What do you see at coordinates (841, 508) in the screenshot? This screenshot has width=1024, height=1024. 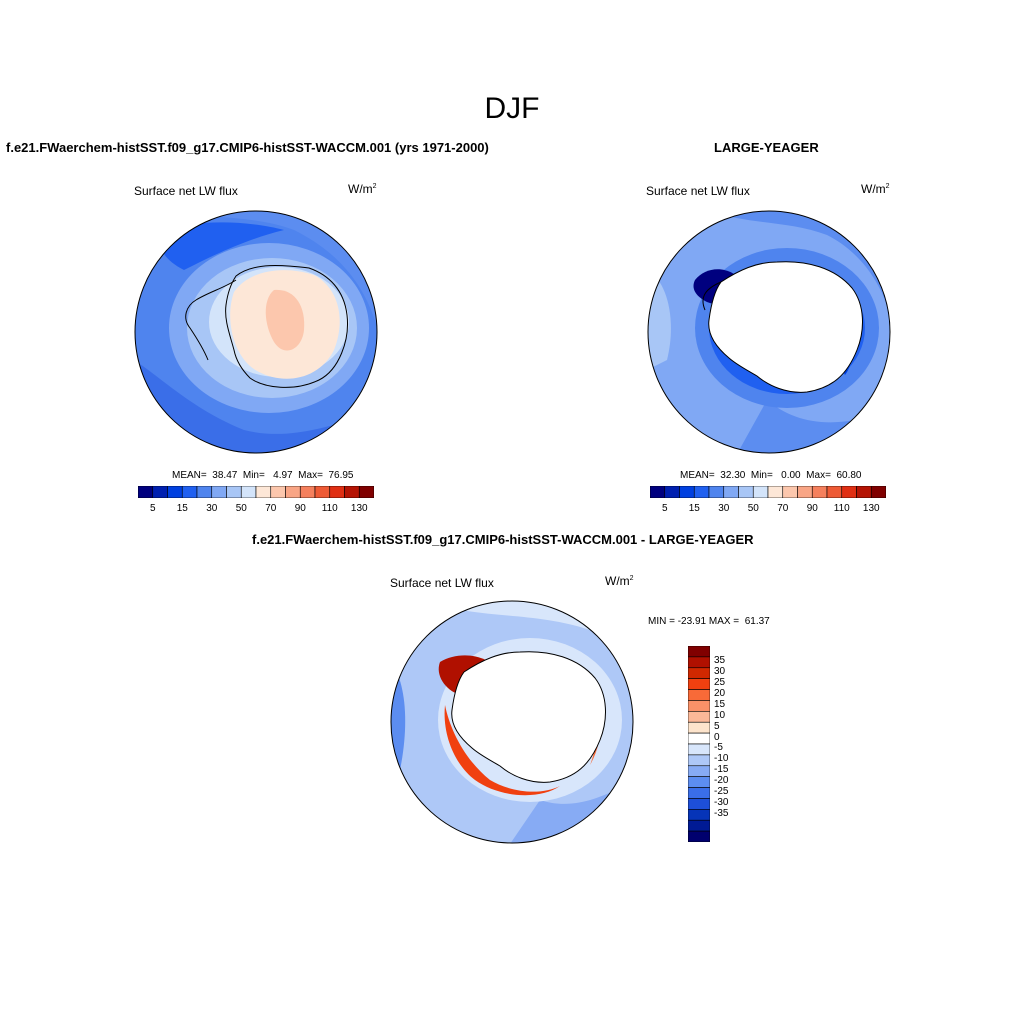 I see `obs-colorbar-tick-label: 110` at bounding box center [841, 508].